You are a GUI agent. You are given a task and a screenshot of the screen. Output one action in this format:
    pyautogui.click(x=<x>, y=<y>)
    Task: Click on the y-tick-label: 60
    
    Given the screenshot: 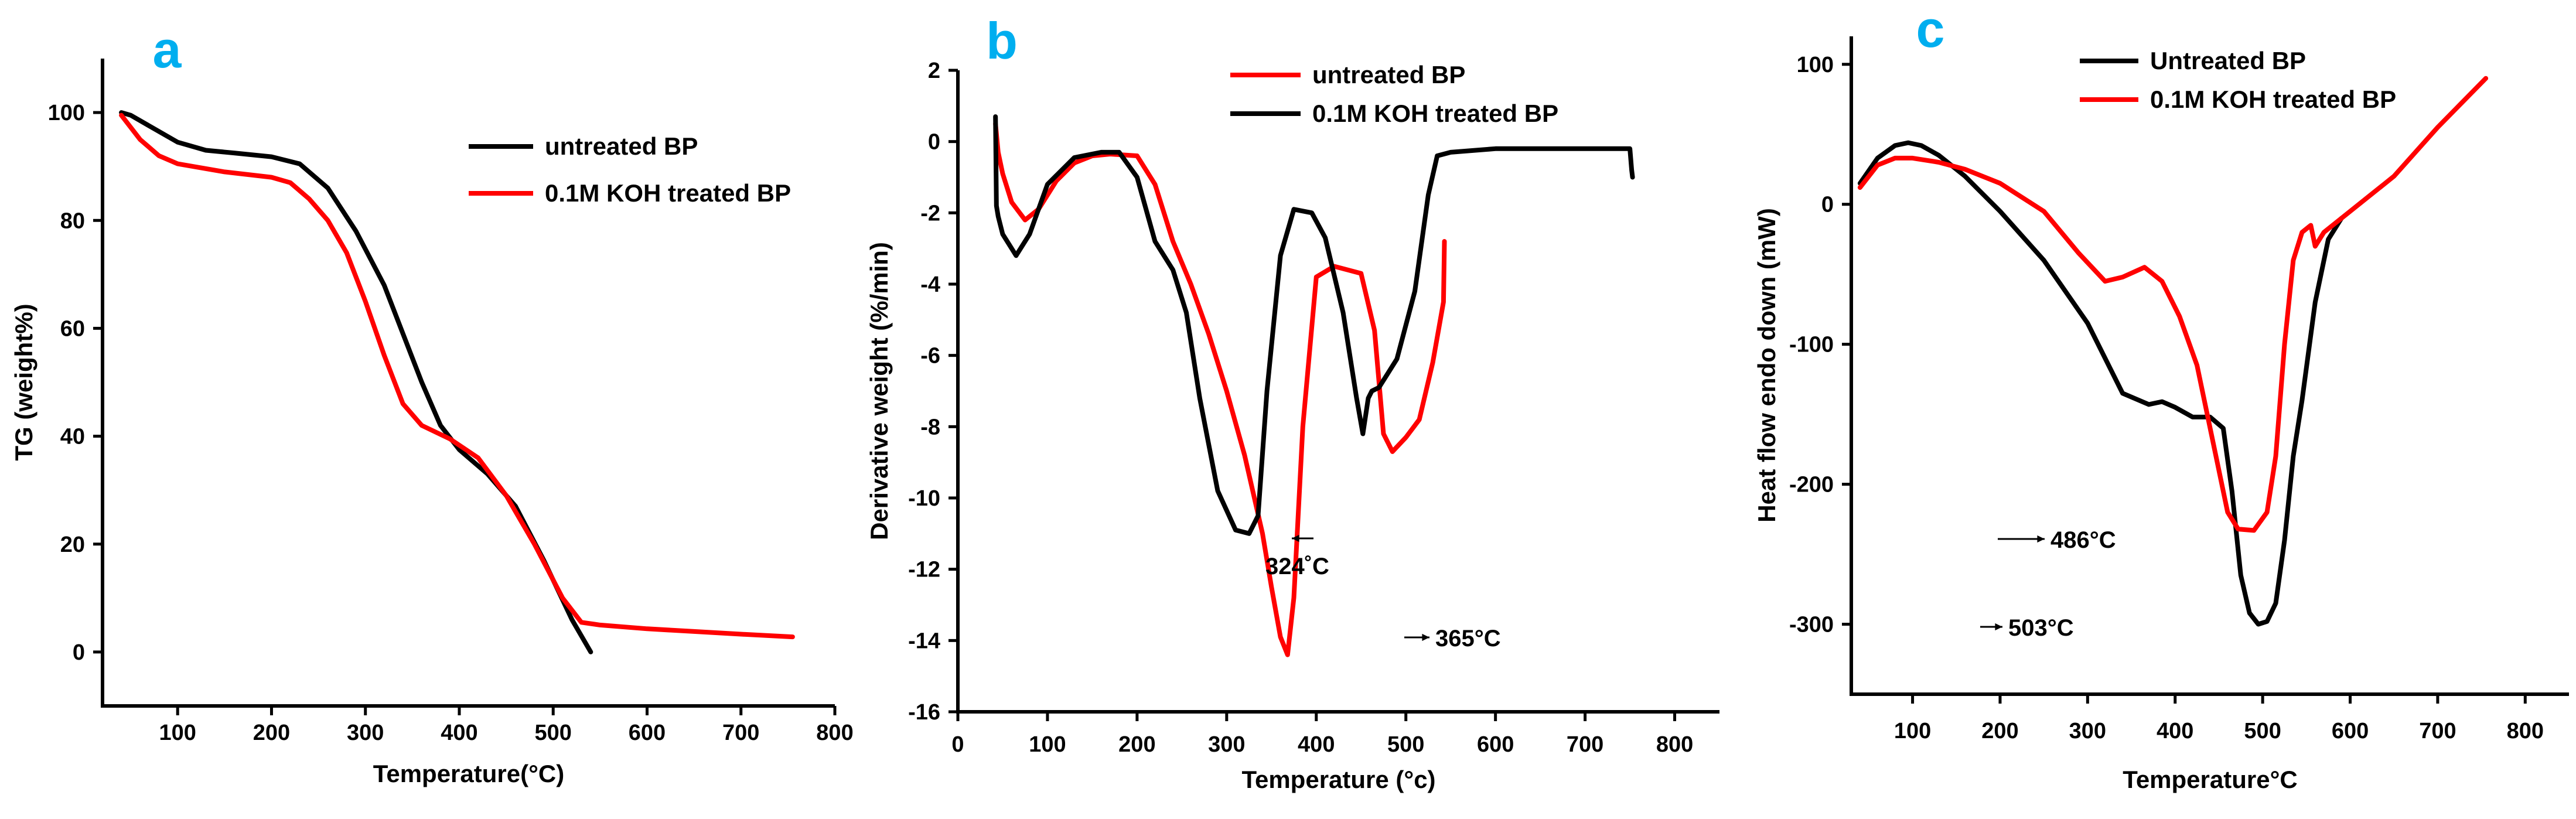 What is the action you would take?
    pyautogui.click(x=72, y=328)
    